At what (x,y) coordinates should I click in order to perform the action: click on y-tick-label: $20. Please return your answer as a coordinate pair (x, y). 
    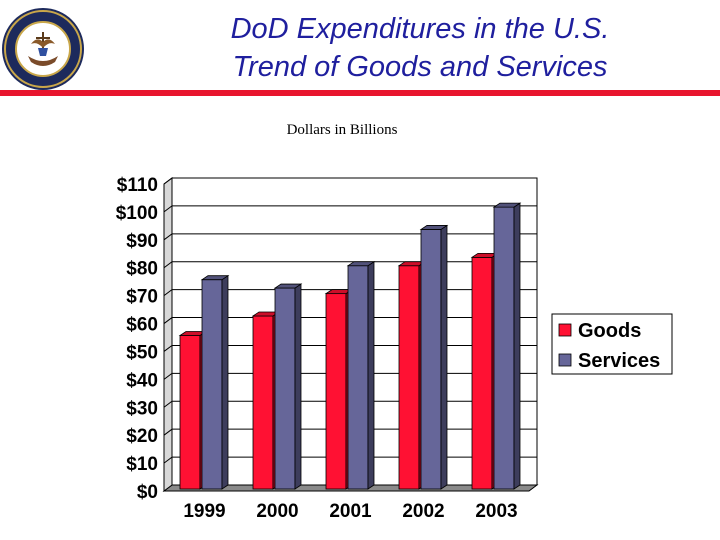
    Looking at the image, I should click on (142, 436).